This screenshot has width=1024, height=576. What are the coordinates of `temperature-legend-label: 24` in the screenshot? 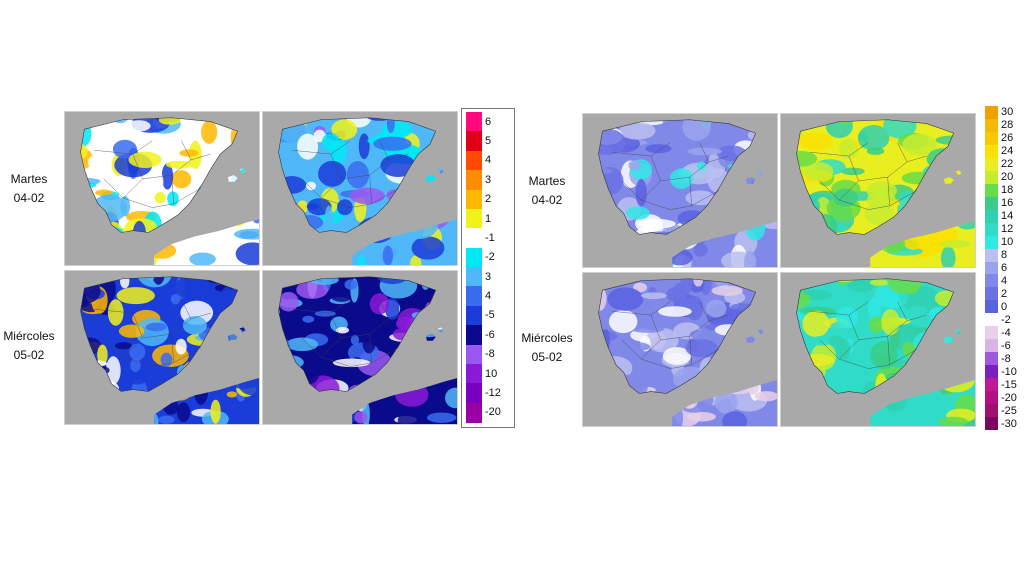 It's located at (1007, 151).